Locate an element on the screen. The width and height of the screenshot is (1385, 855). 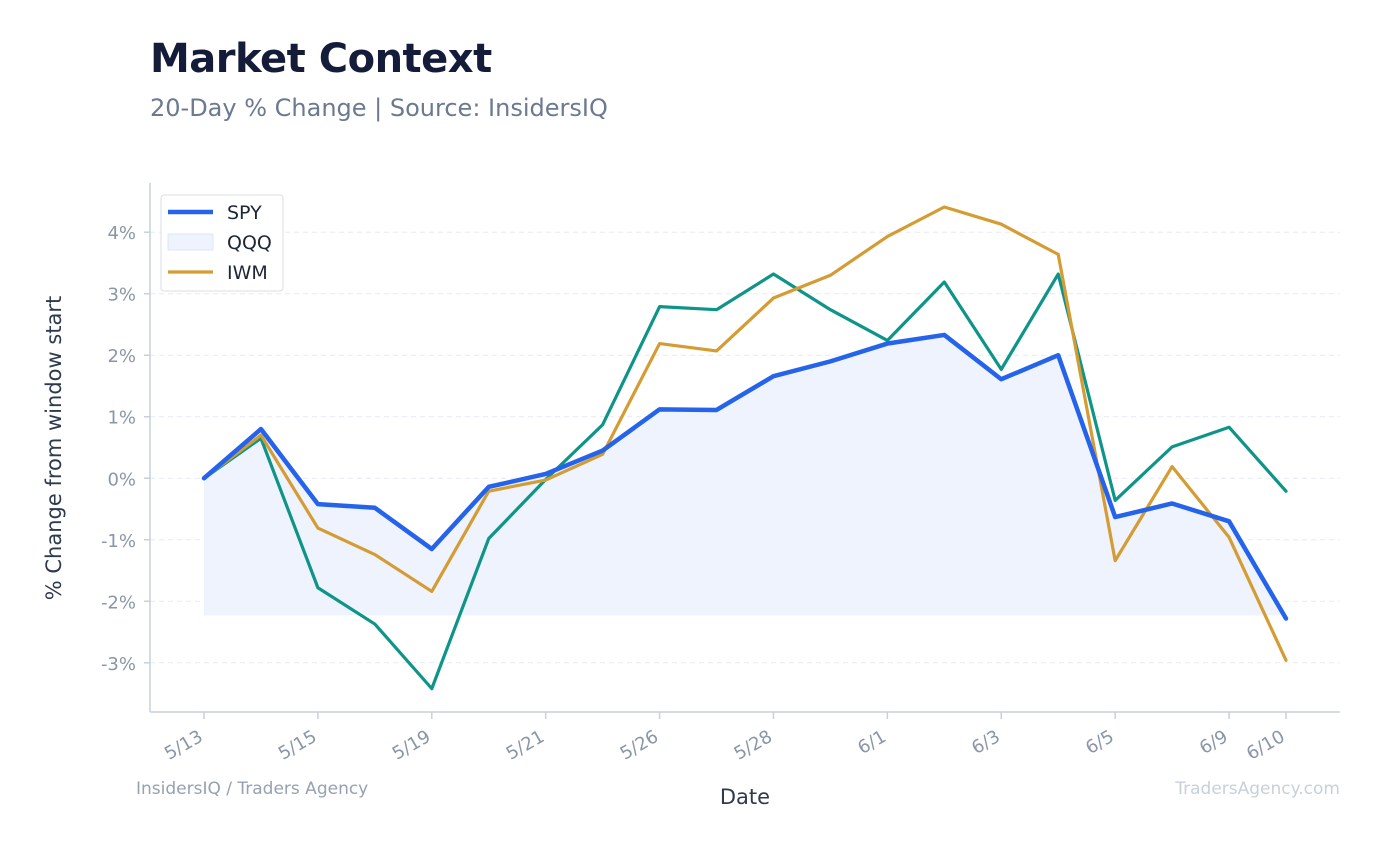
y-tick-label: -1% is located at coordinates (118, 541).